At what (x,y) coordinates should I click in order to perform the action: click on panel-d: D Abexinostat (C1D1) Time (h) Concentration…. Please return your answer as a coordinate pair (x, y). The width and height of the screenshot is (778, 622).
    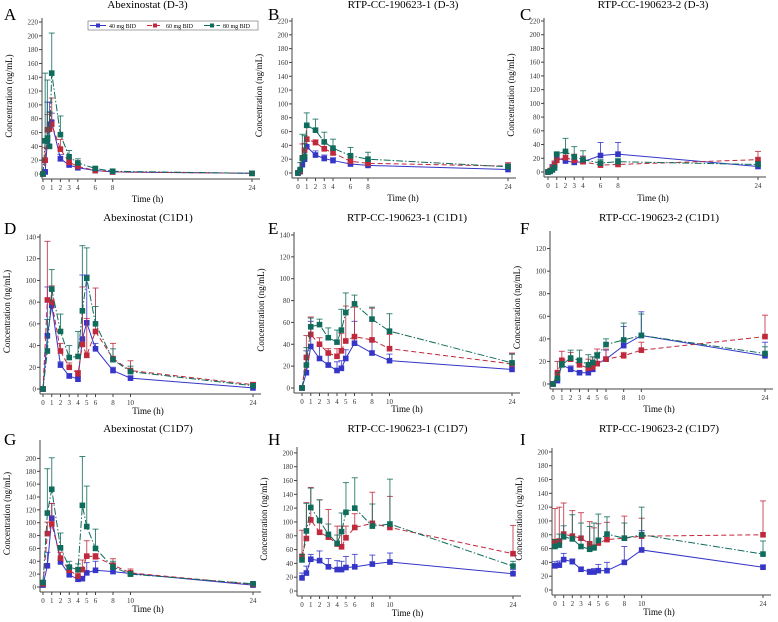
    Looking at the image, I should click on (131, 314).